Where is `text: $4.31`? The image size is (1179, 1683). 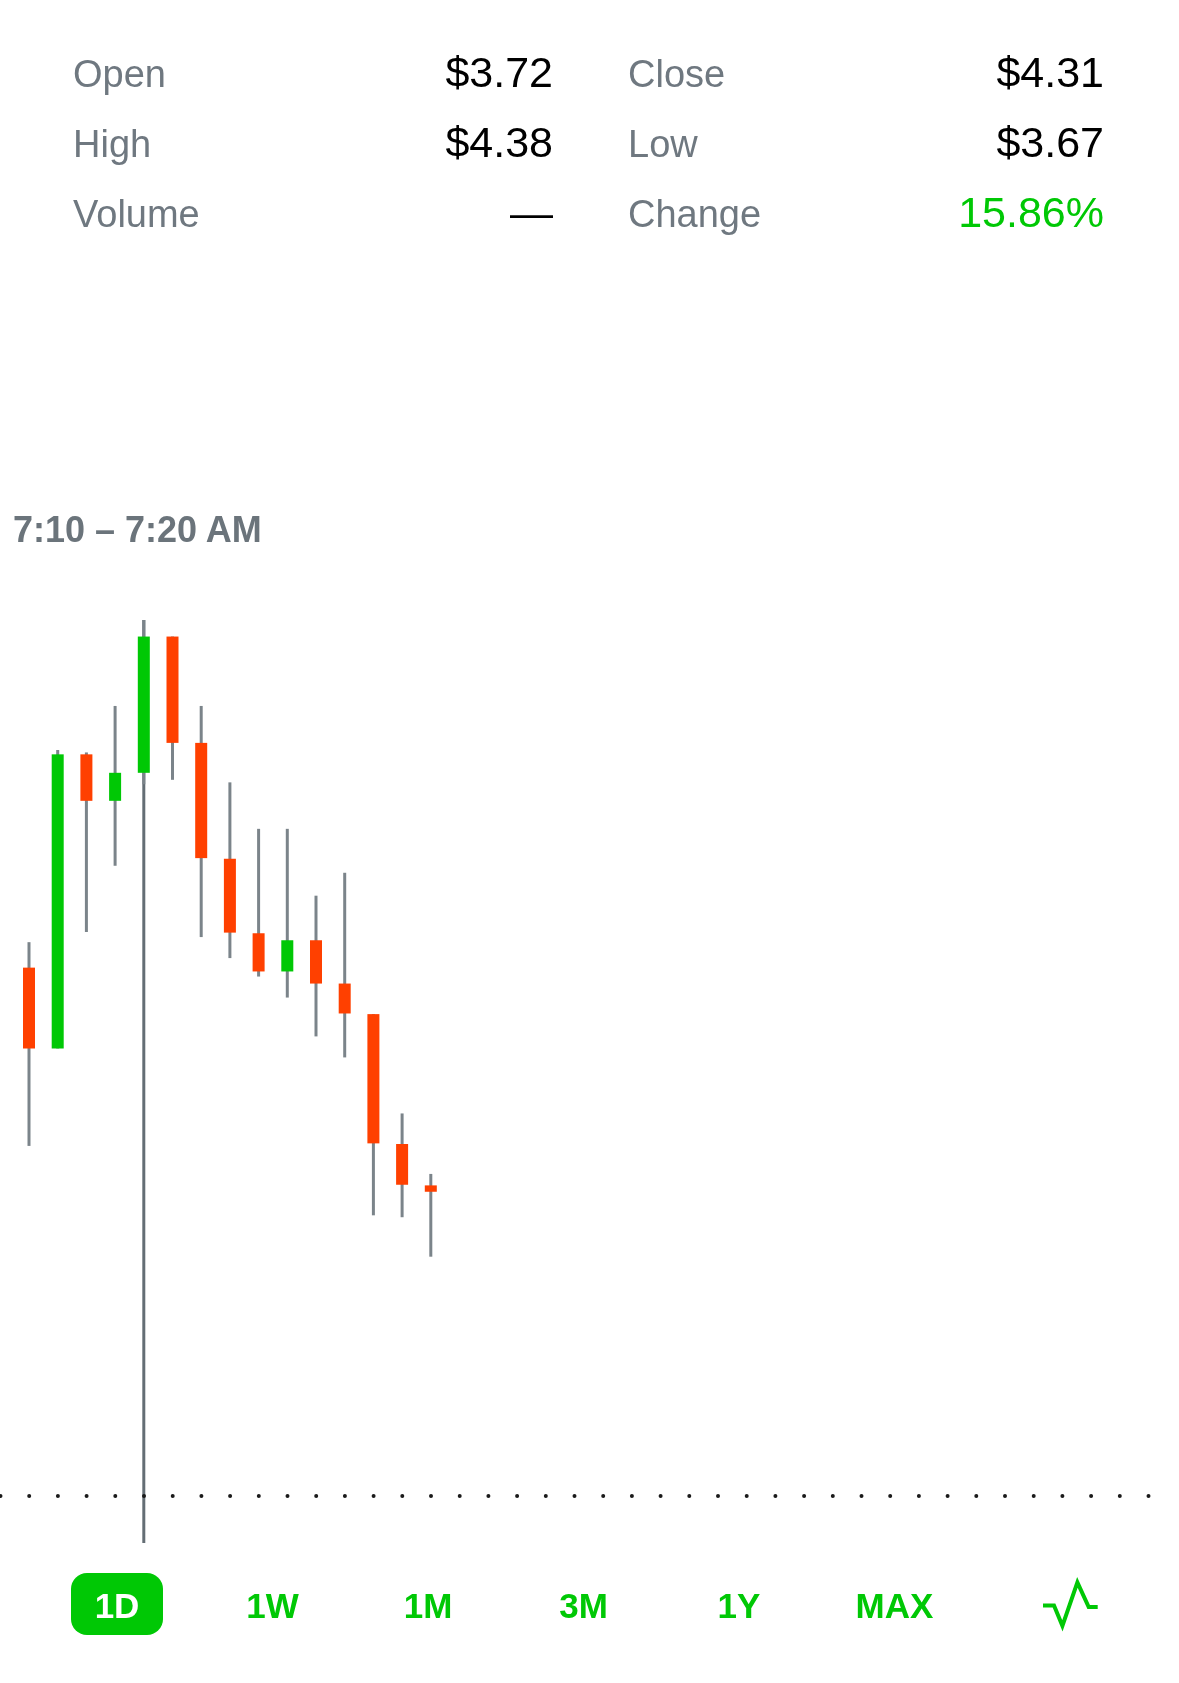
text: $4.31 is located at coordinates (1050, 72).